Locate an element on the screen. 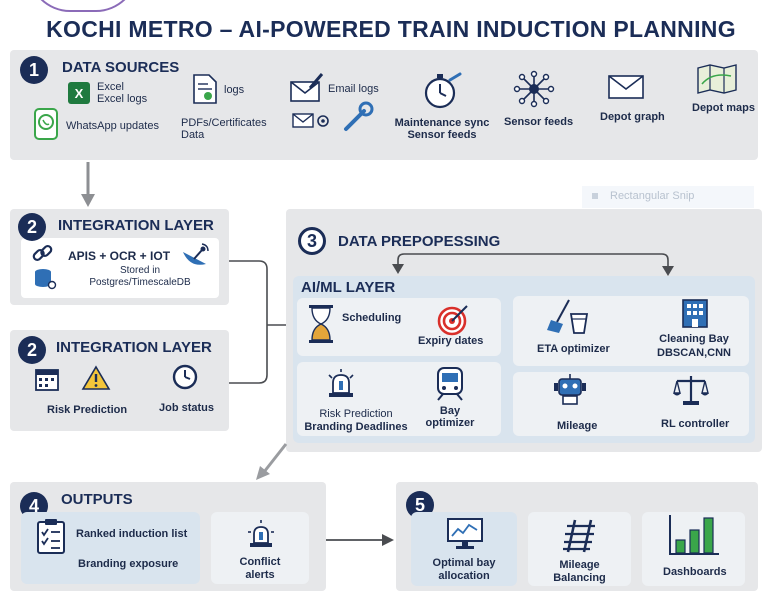 The width and height of the screenshot is (782, 601). optimal-bay-label: Optimal bay is located at coordinates (464, 563).